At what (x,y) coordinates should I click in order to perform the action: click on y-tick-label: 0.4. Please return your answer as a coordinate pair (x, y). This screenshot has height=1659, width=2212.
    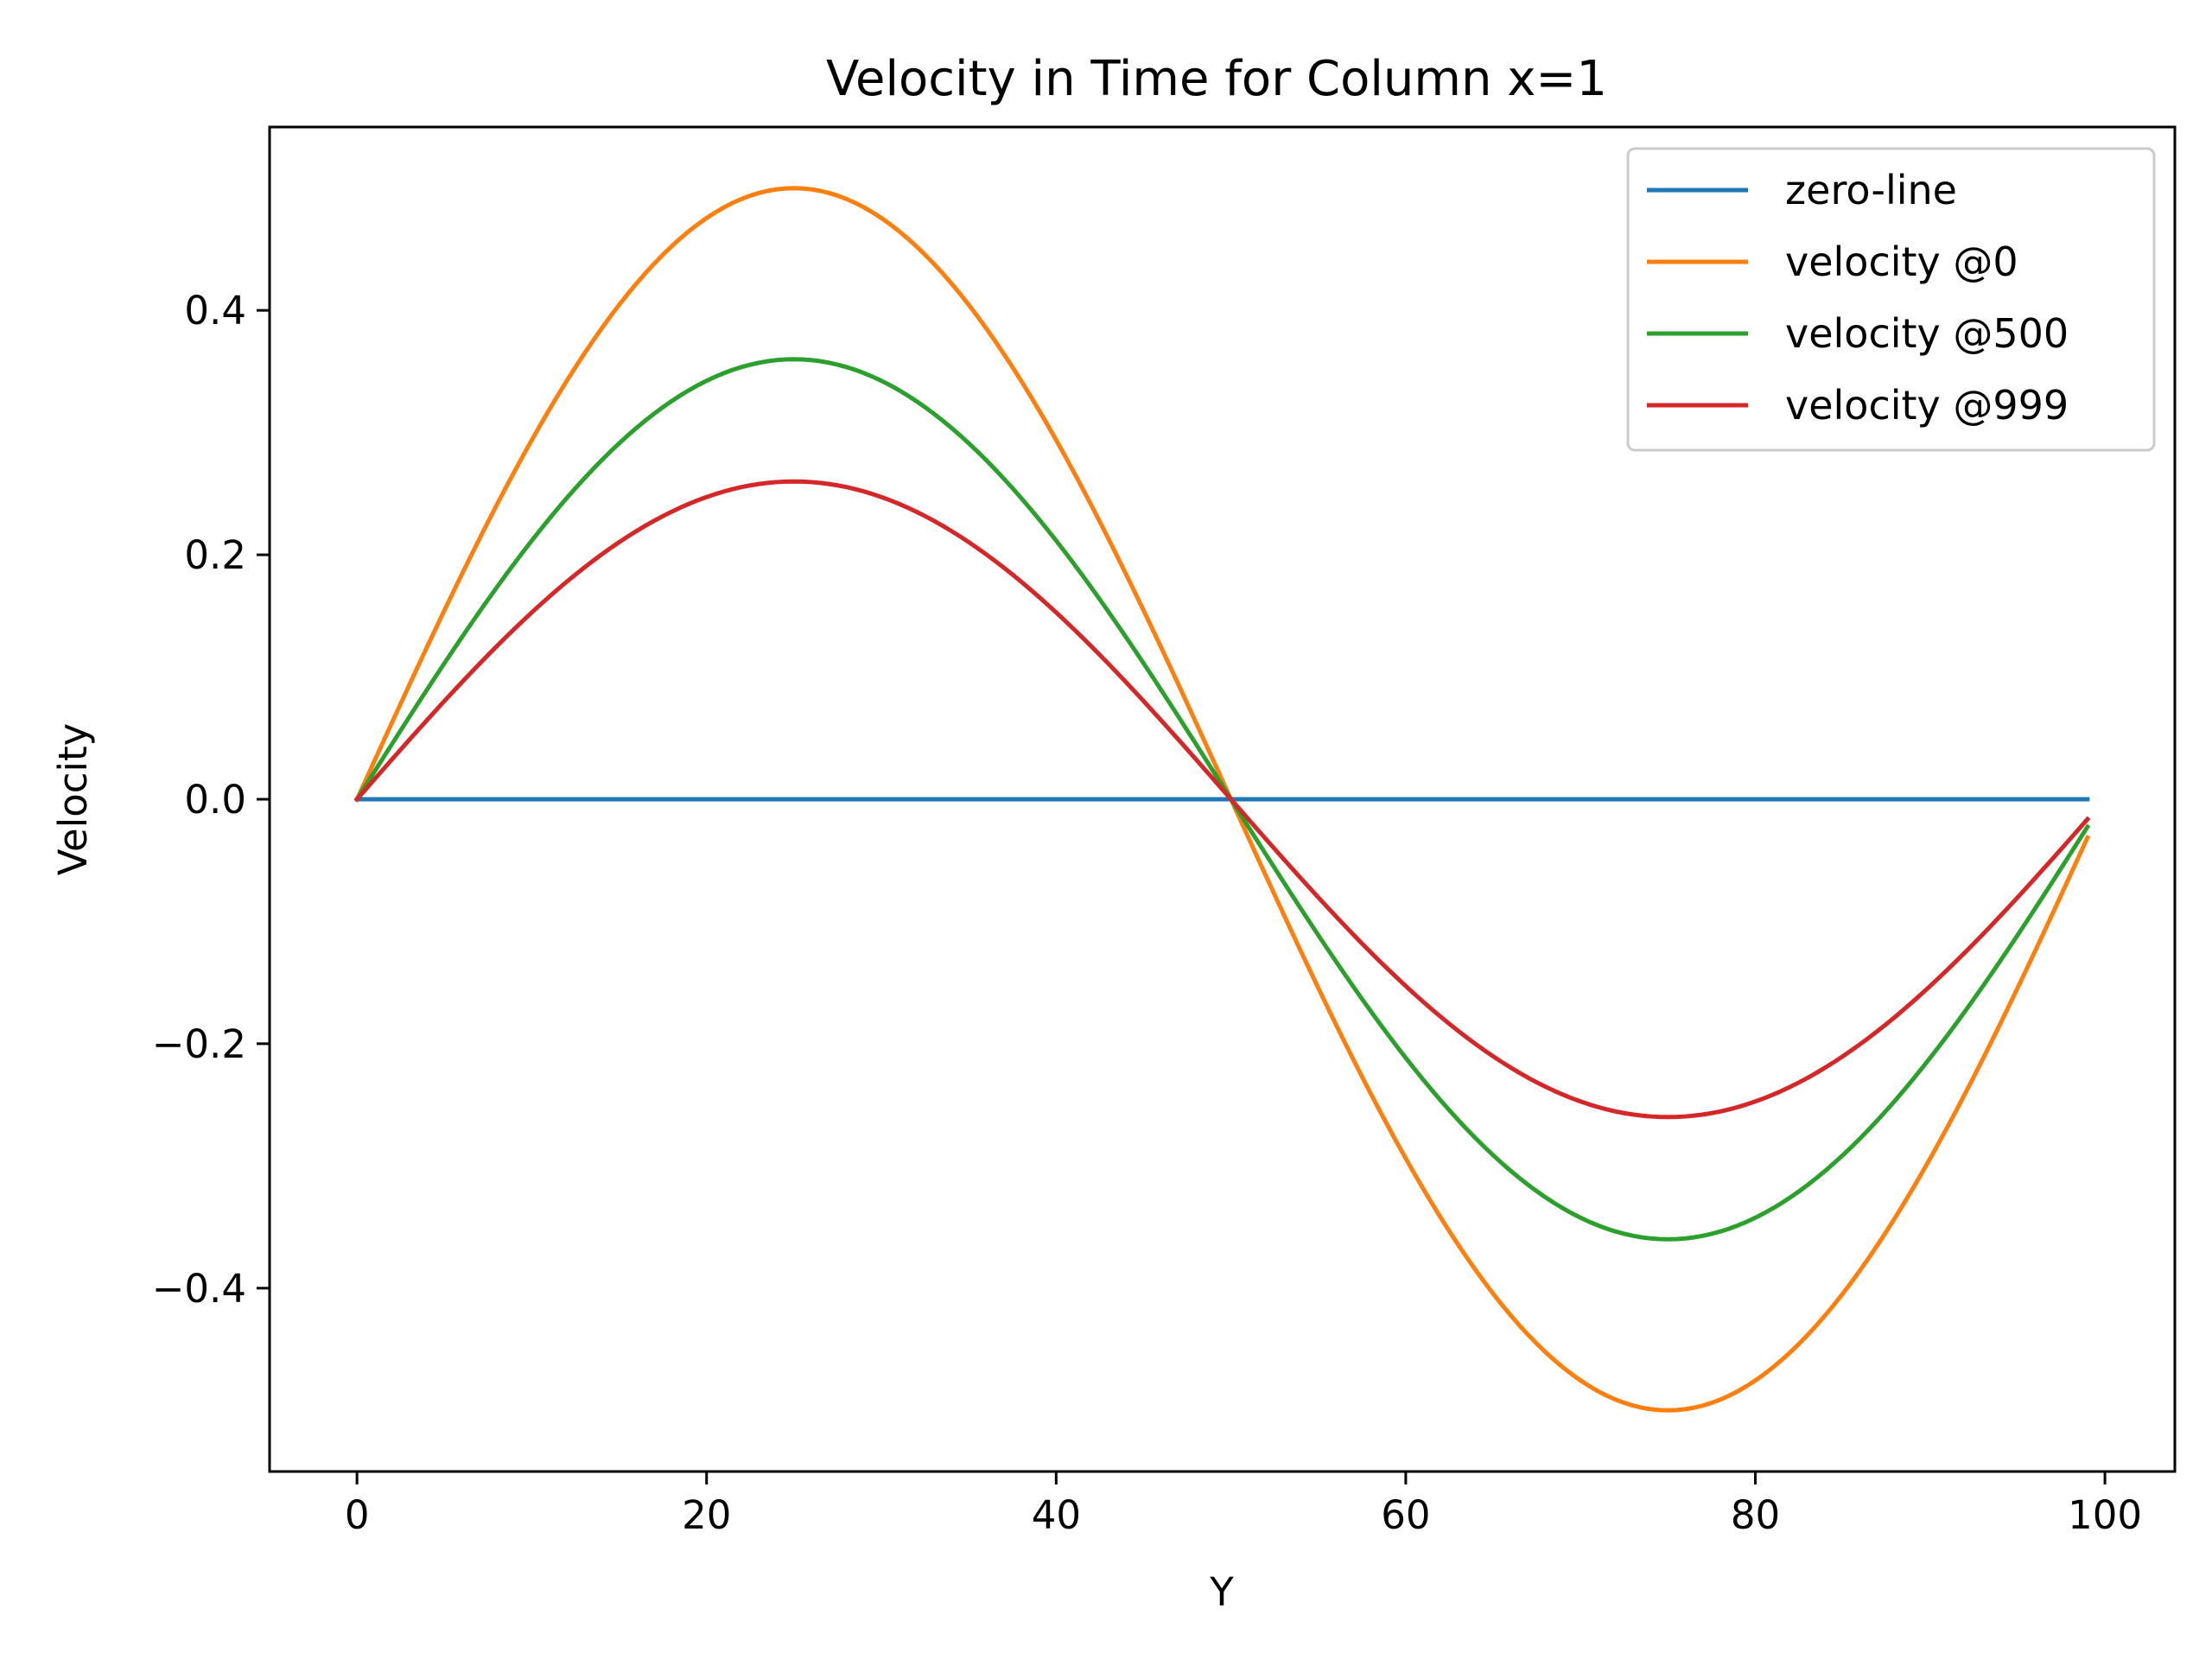
    Looking at the image, I should click on (215, 311).